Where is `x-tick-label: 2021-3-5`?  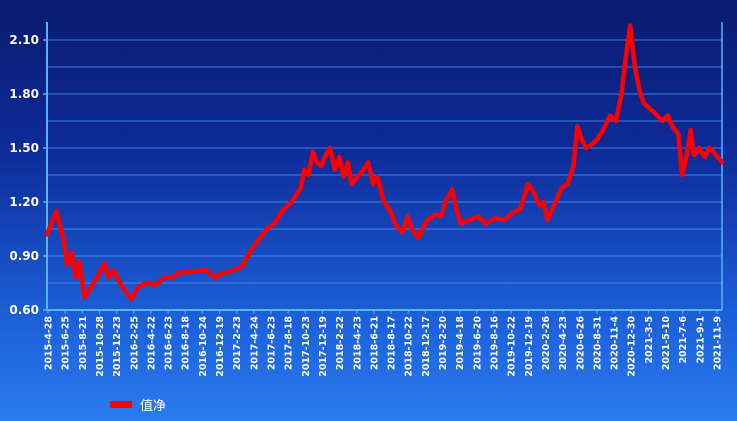 x-tick-label: 2021-3-5 is located at coordinates (649, 340).